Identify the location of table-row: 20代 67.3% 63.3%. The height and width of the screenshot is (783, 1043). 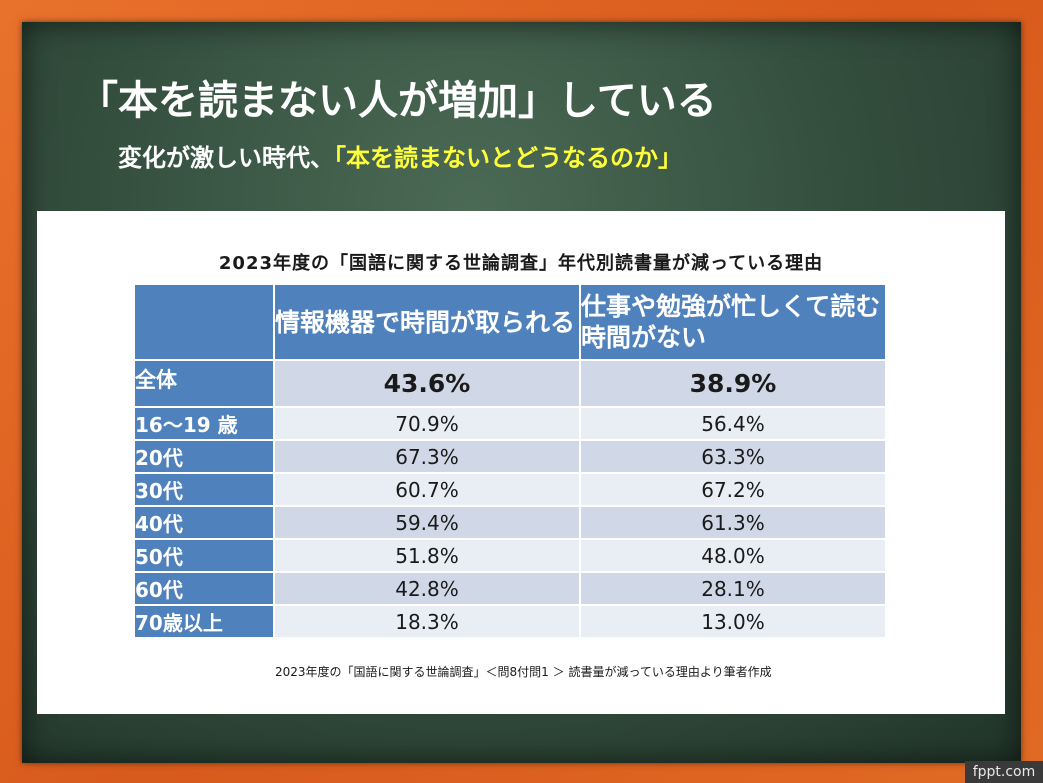
(510, 456).